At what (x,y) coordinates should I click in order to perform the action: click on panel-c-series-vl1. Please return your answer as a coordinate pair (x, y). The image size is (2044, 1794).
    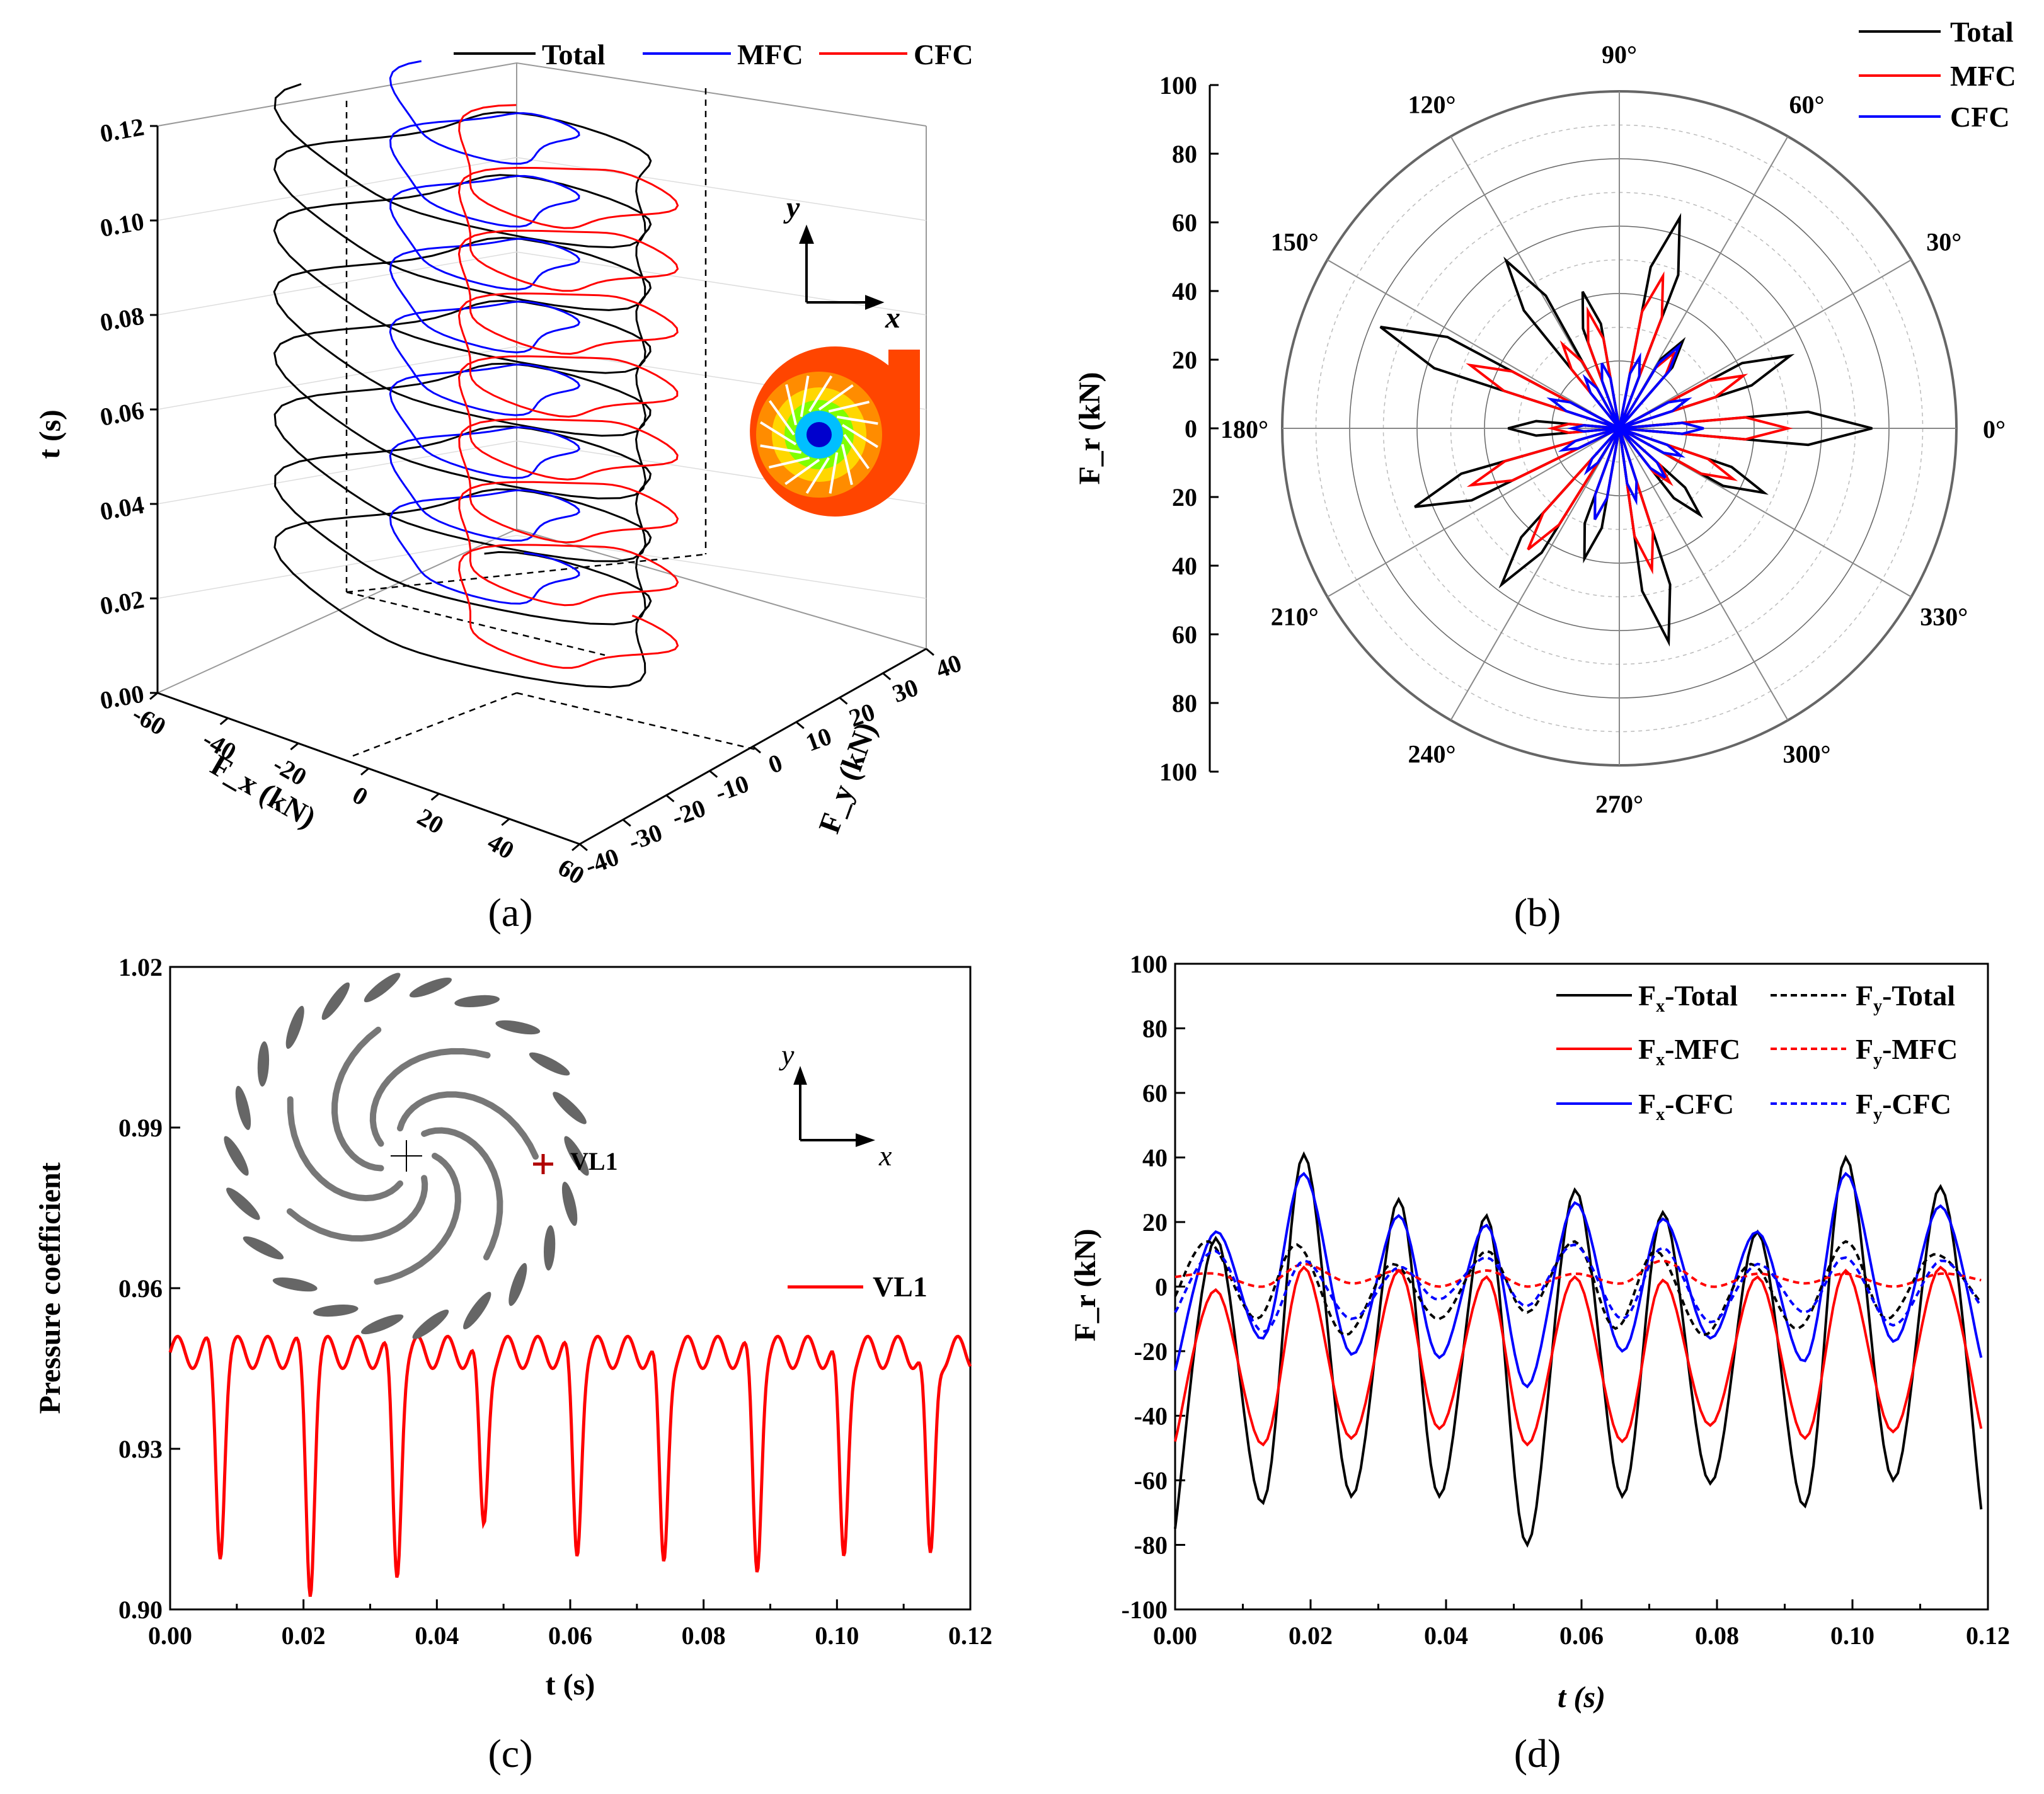
    Looking at the image, I should click on (570, 1466).